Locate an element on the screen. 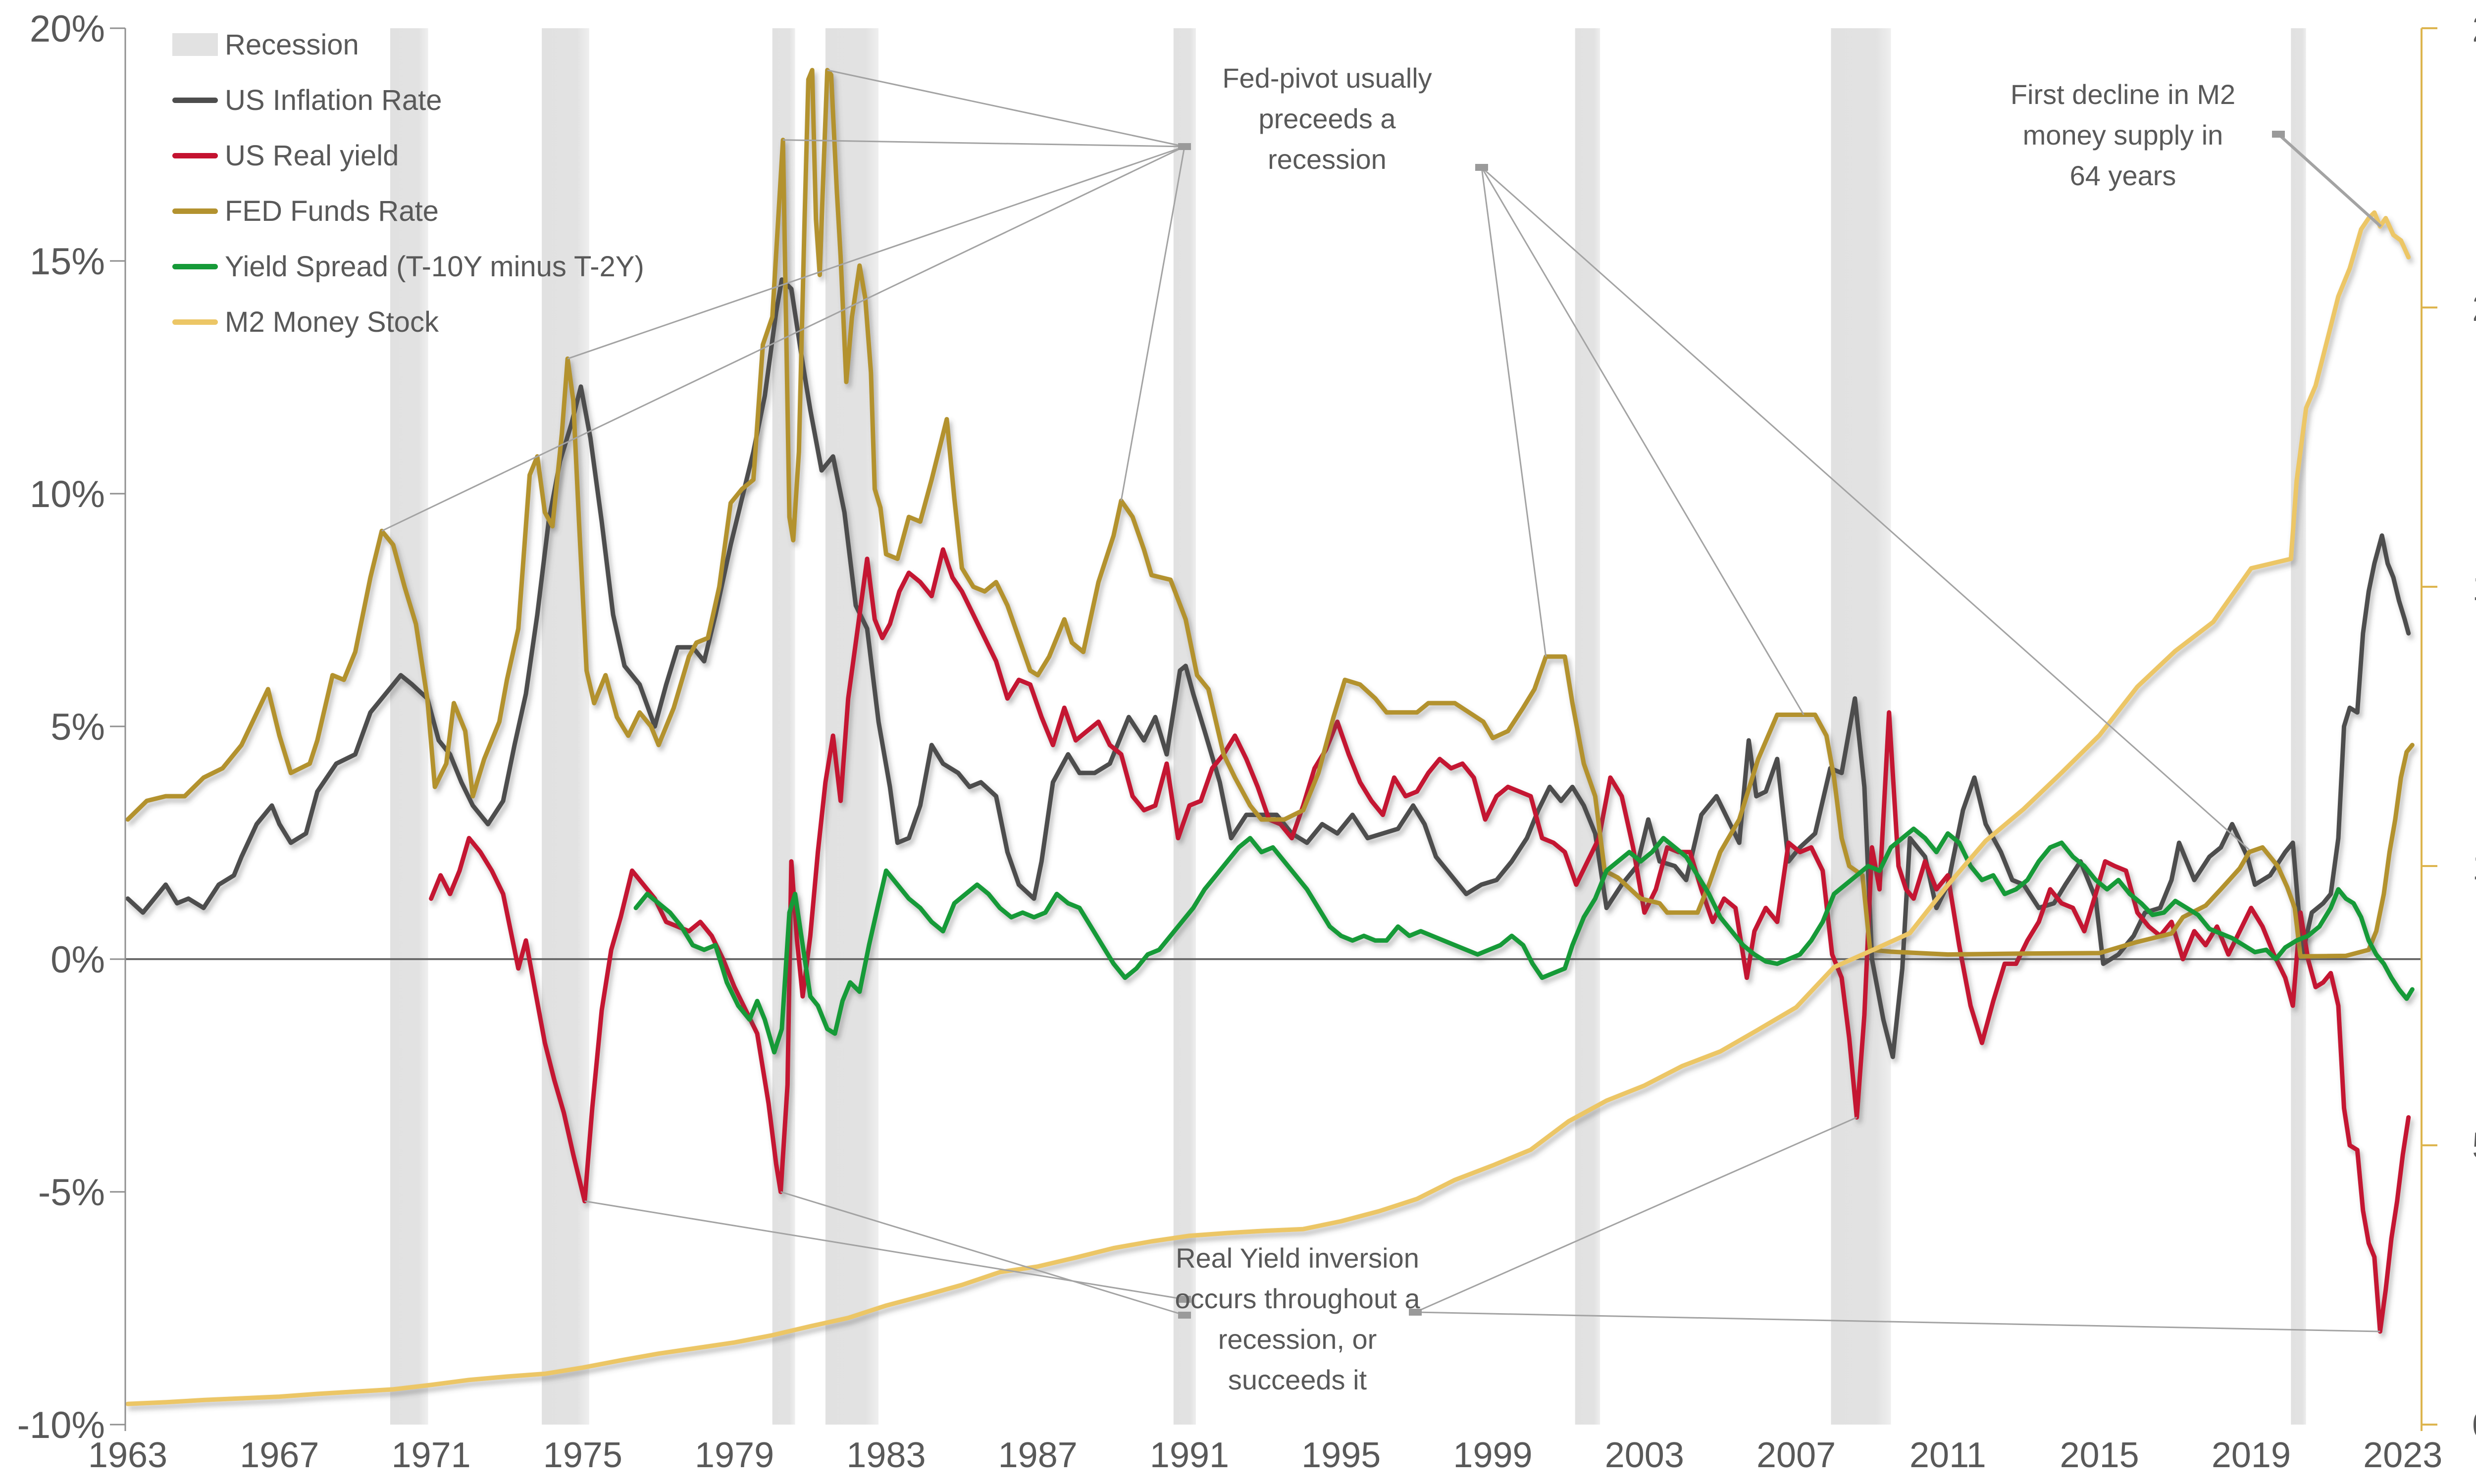 This screenshot has width=2476, height=1484. legend-label: Yield Spread (T-10Y minus T-2Y) is located at coordinates (434, 266).